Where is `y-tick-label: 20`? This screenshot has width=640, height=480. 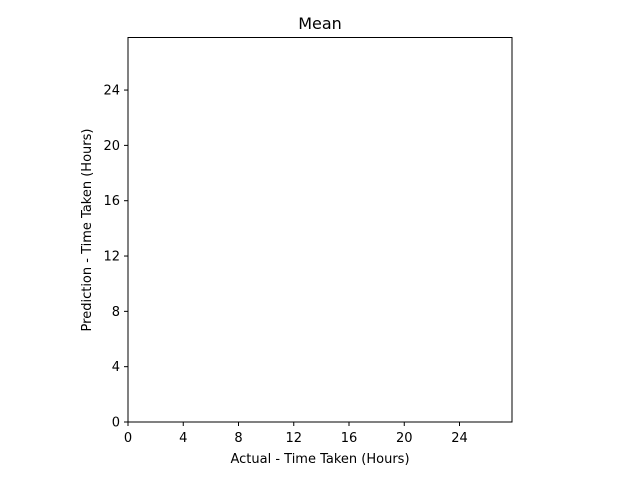
y-tick-label: 20 is located at coordinates (111, 146).